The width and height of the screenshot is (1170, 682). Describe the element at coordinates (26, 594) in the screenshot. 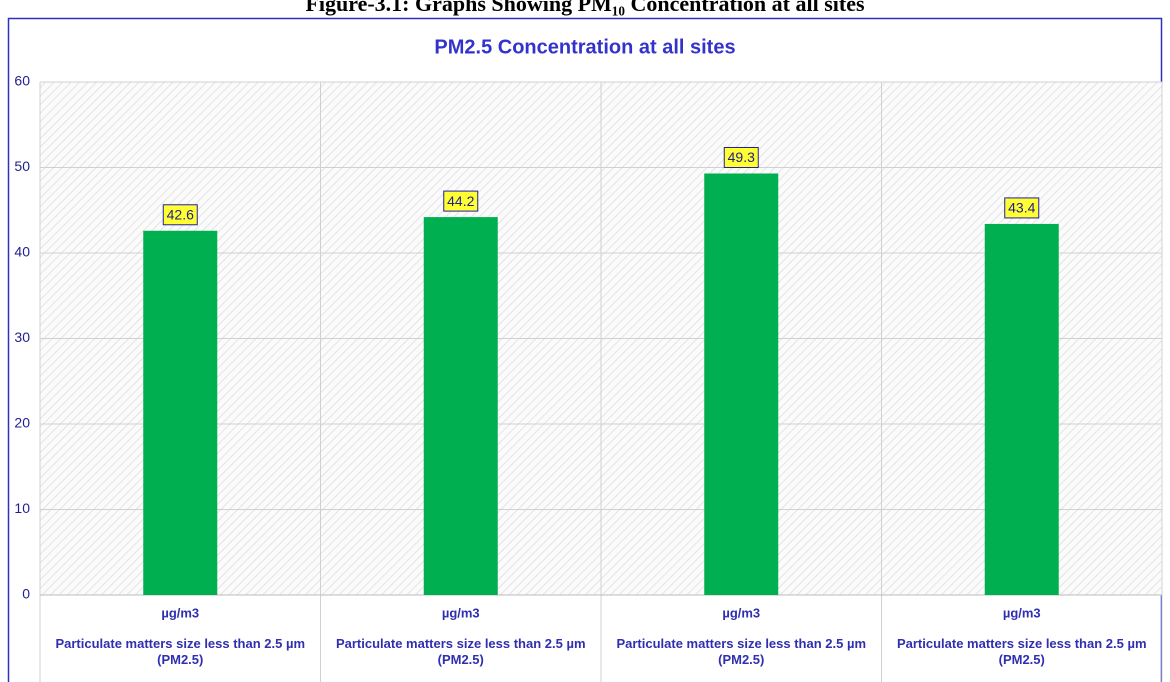

I see `y-tick-label: 0` at that location.